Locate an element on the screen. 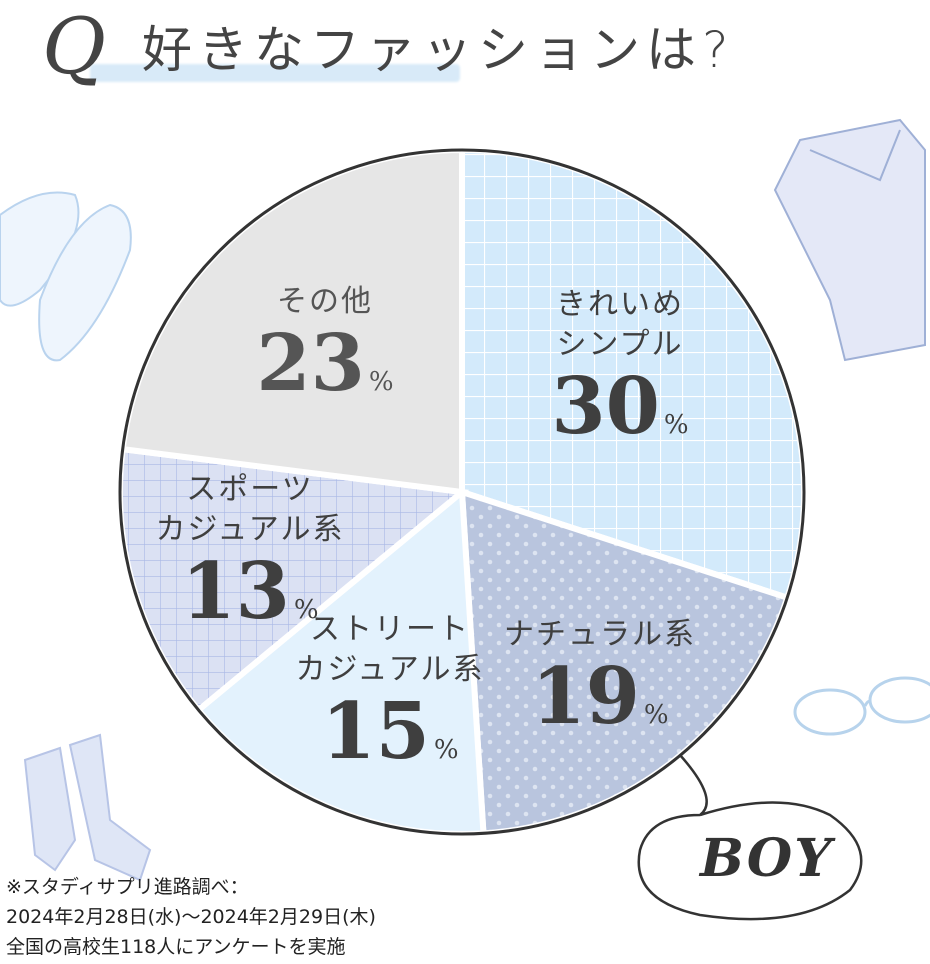  value-number: 30 is located at coordinates (605, 406).